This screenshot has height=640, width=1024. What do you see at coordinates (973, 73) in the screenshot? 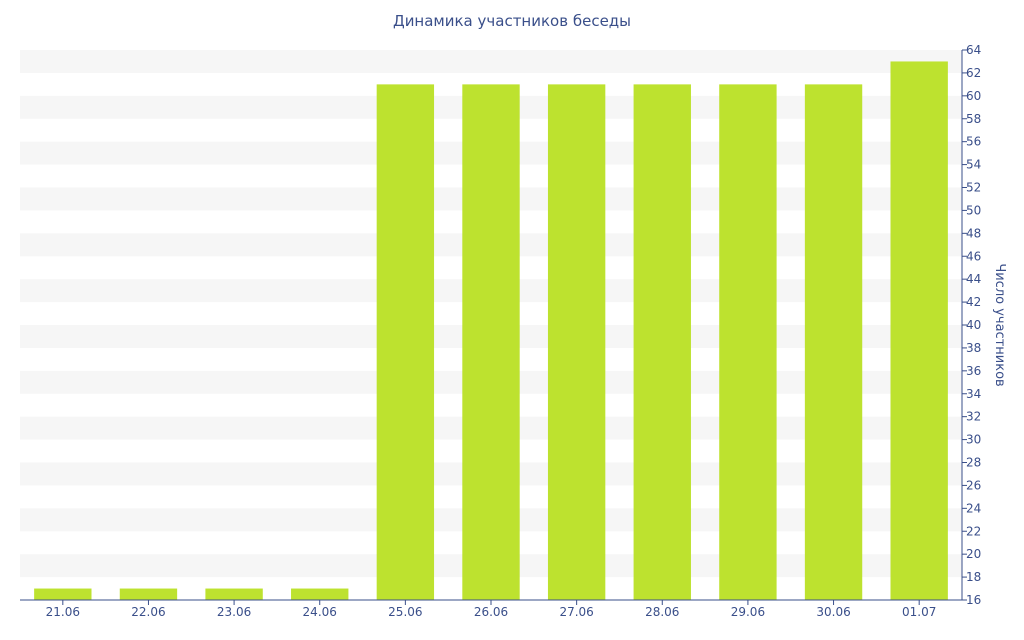
I see `y-tick-label: 62` at bounding box center [973, 73].